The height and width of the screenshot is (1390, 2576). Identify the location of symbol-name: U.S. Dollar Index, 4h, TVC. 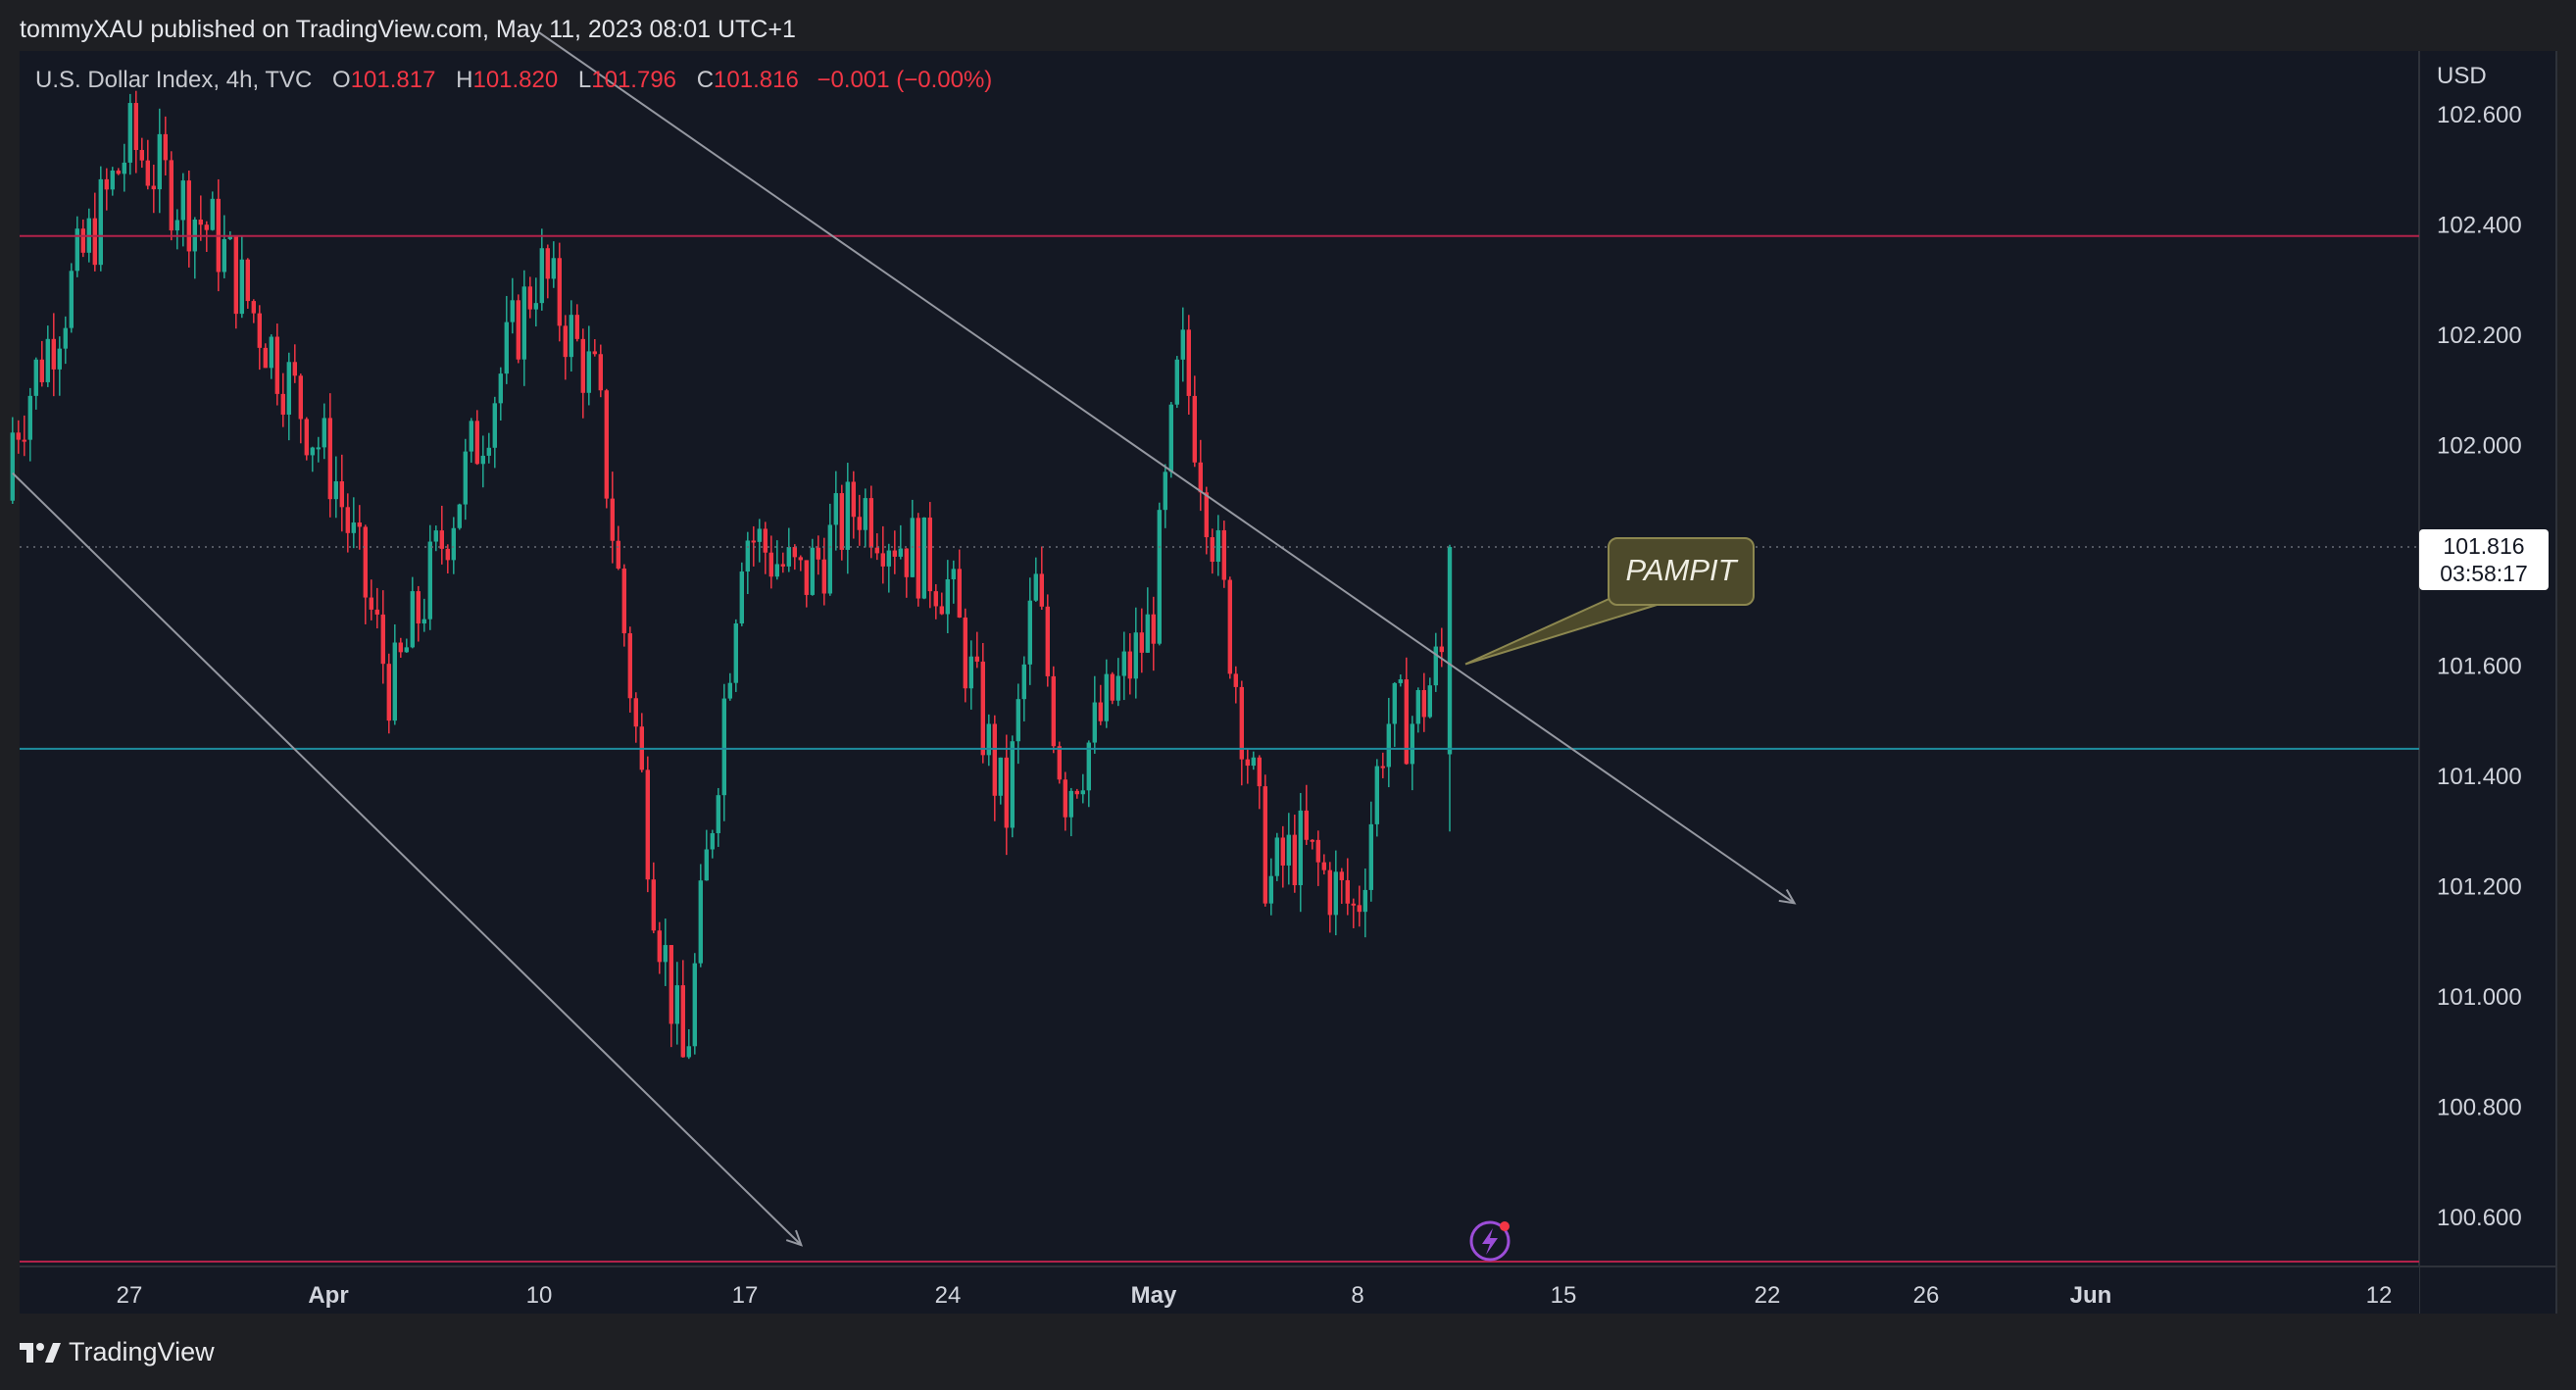
(174, 80).